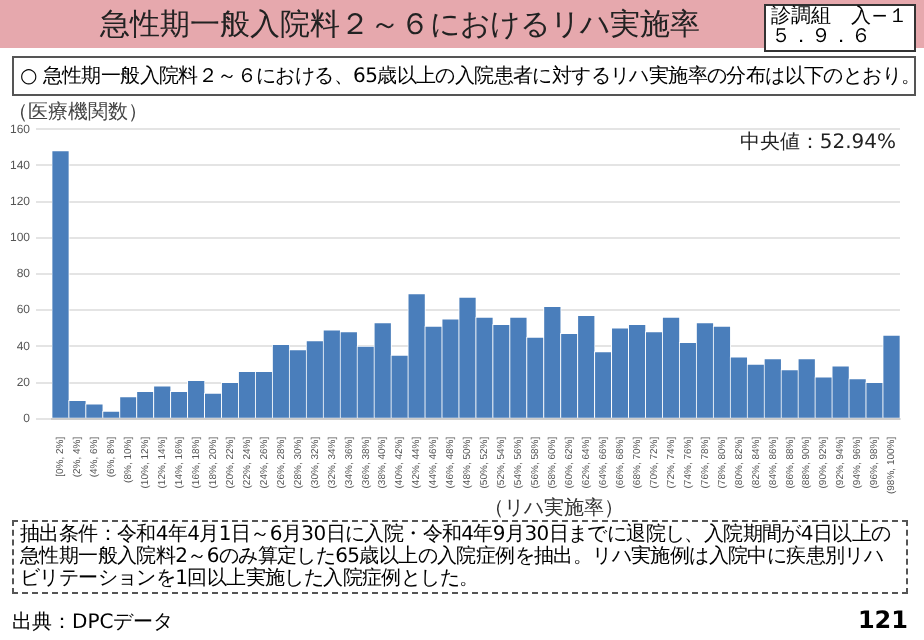 The image size is (924, 640). What do you see at coordinates (554, 508) in the screenshot?
I see `x-axis-title: （リハ実施率）` at bounding box center [554, 508].